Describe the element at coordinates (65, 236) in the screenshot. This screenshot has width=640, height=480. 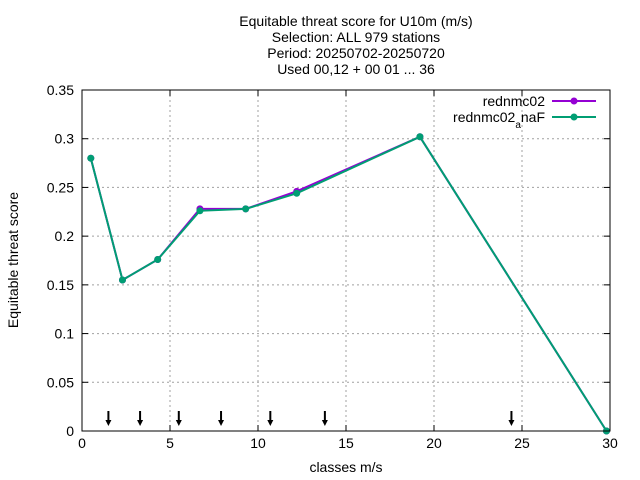
I see `y-tick-label: 0.2` at that location.